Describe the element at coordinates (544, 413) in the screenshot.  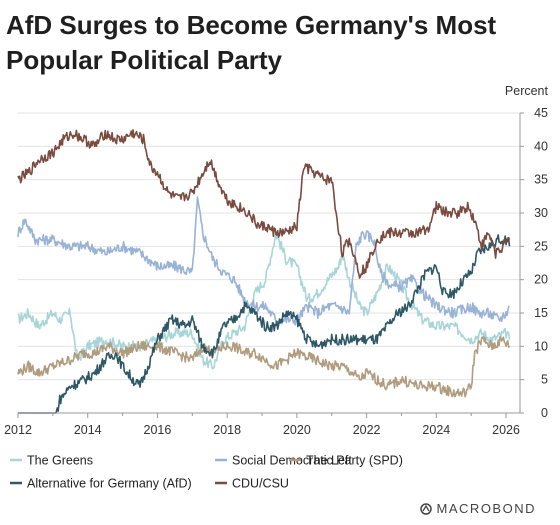
I see `y-tick-label: 0` at that location.